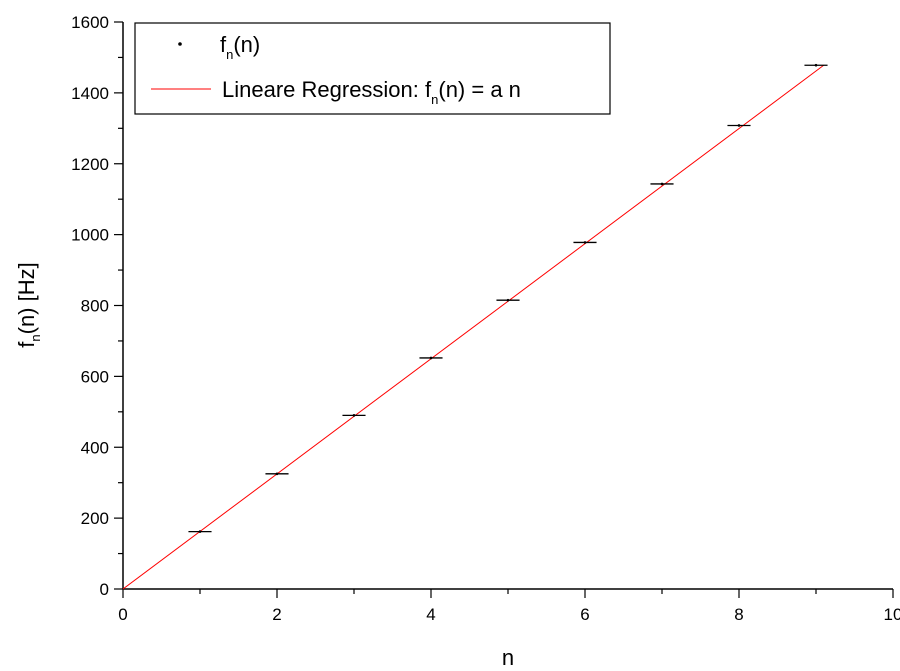  What do you see at coordinates (90, 93) in the screenshot?
I see `y-tick-label: 1400` at bounding box center [90, 93].